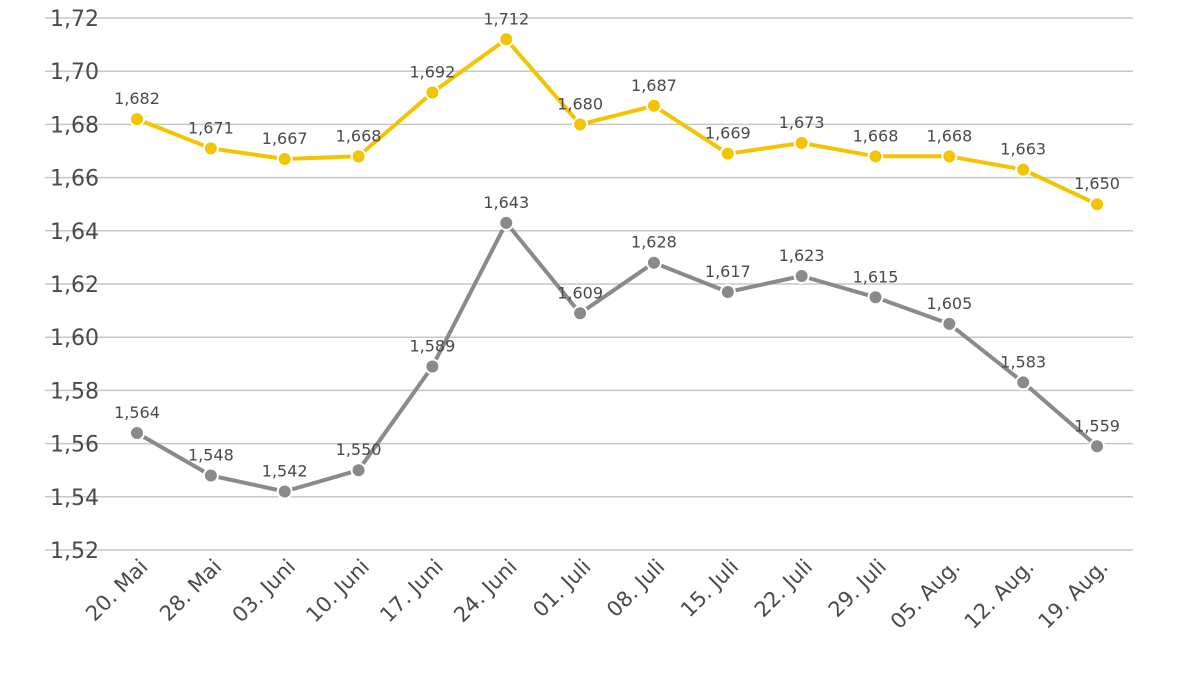 Image resolution: width=1200 pixels, height=675 pixels. Describe the element at coordinates (949, 303) in the screenshot. I see `data-label: 1,605` at that location.